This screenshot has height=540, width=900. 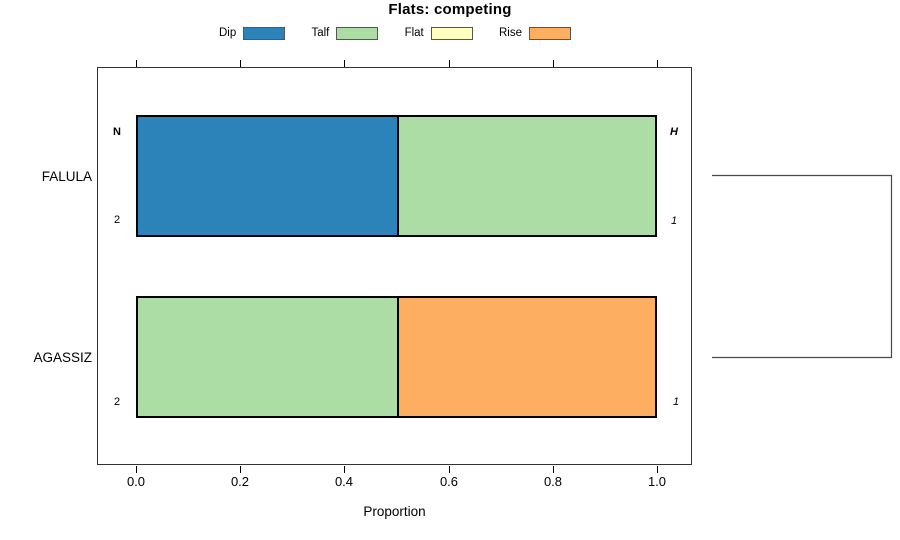 What do you see at coordinates (657, 481) in the screenshot?
I see `x-axis-tick-label: 1.0` at bounding box center [657, 481].